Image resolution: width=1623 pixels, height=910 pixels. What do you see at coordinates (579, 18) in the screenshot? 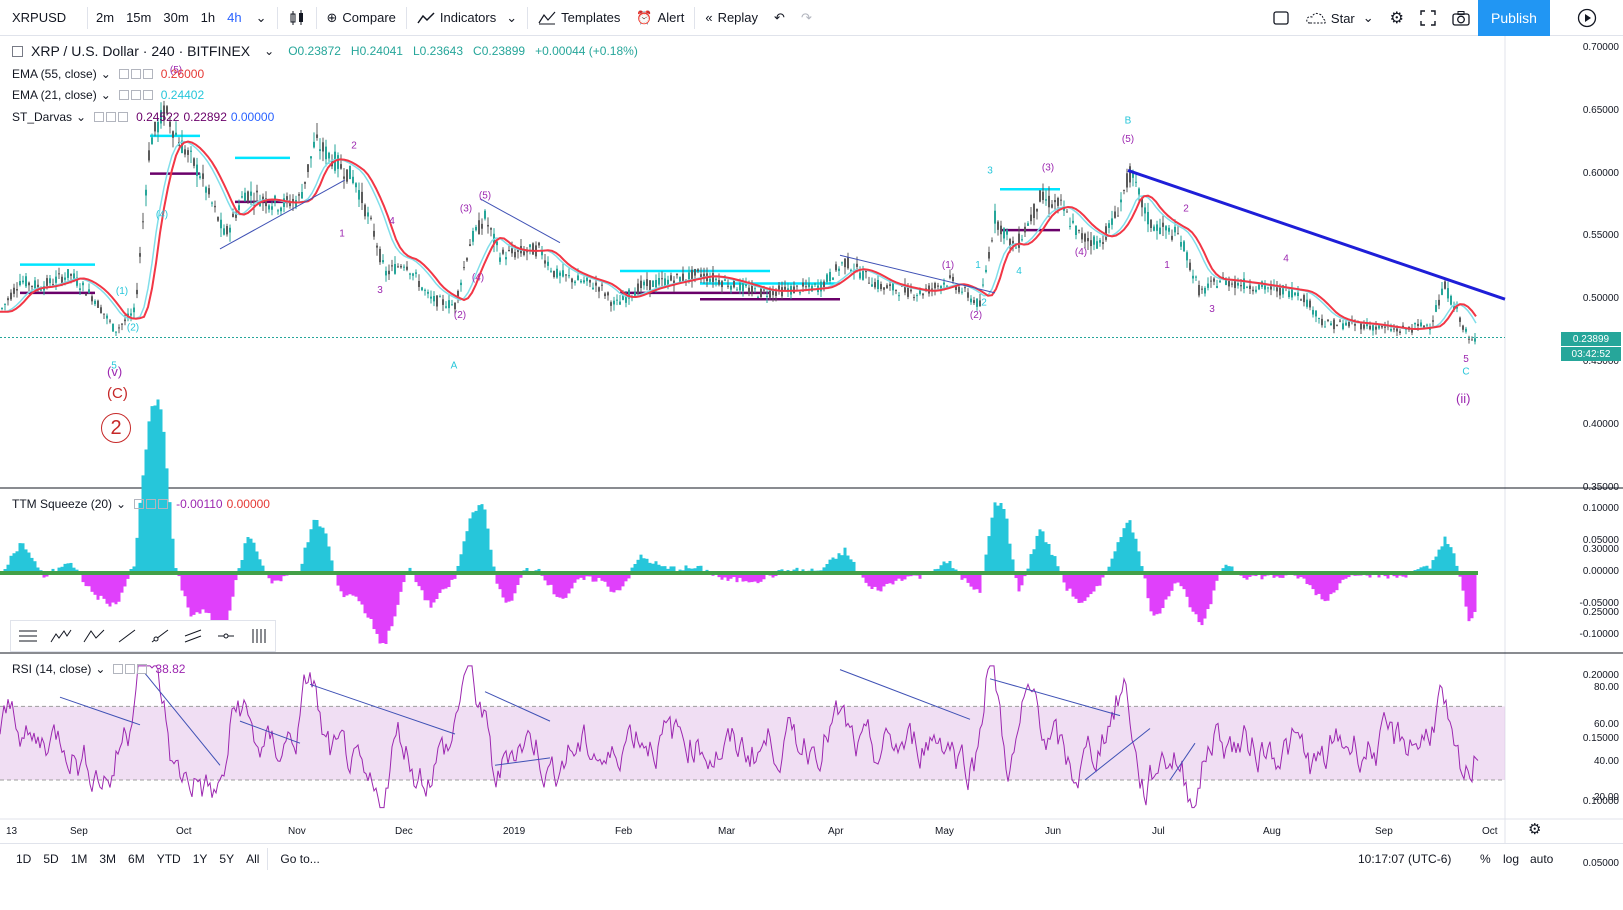
I see `templates-button: Templates` at bounding box center [579, 18].